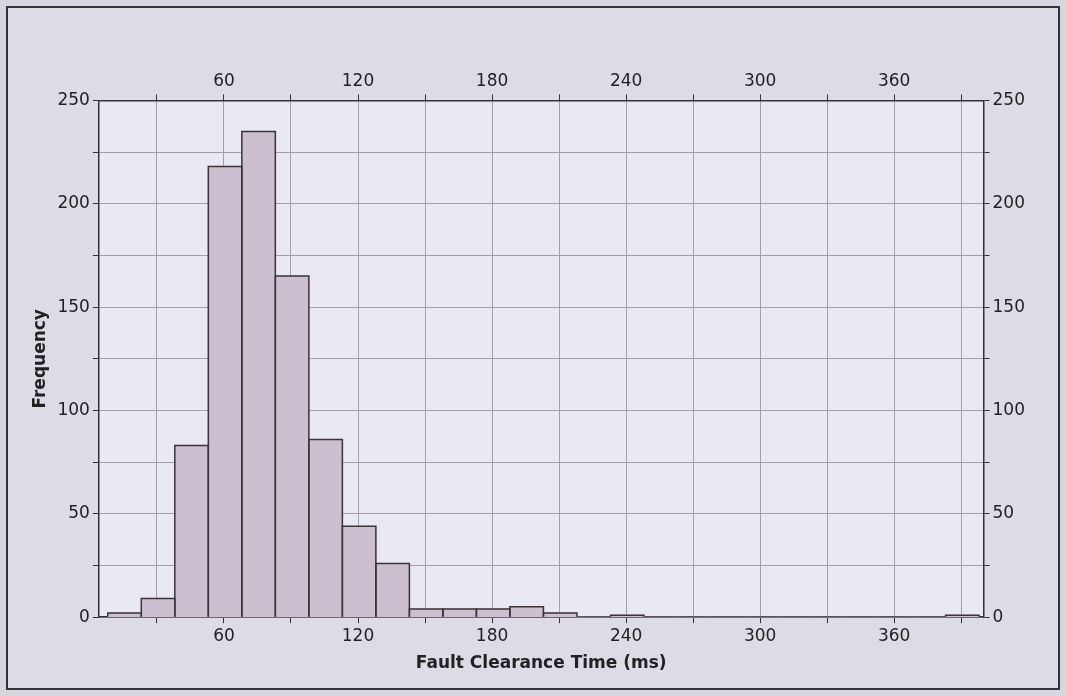 This screenshot has width=1066, height=696. What do you see at coordinates (73, 98) in the screenshot?
I see `y-tick-label: 250` at bounding box center [73, 98].